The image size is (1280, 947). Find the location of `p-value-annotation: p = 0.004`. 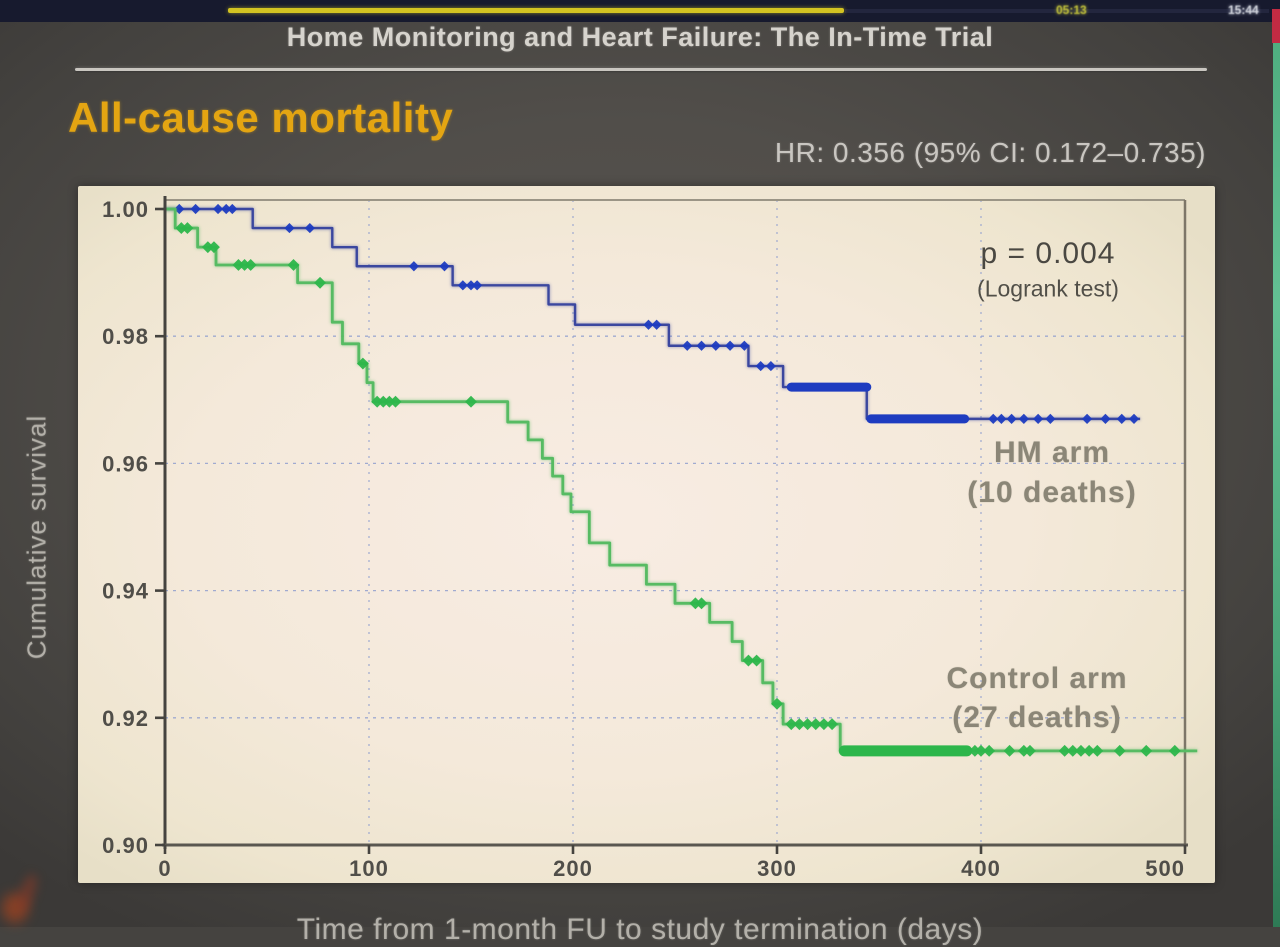

p-value-annotation: p = 0.004 is located at coordinates (1048, 253).